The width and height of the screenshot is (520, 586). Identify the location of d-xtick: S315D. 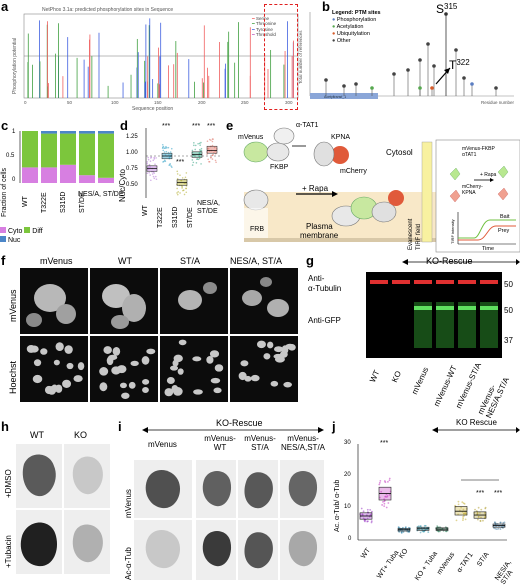
(175, 217).